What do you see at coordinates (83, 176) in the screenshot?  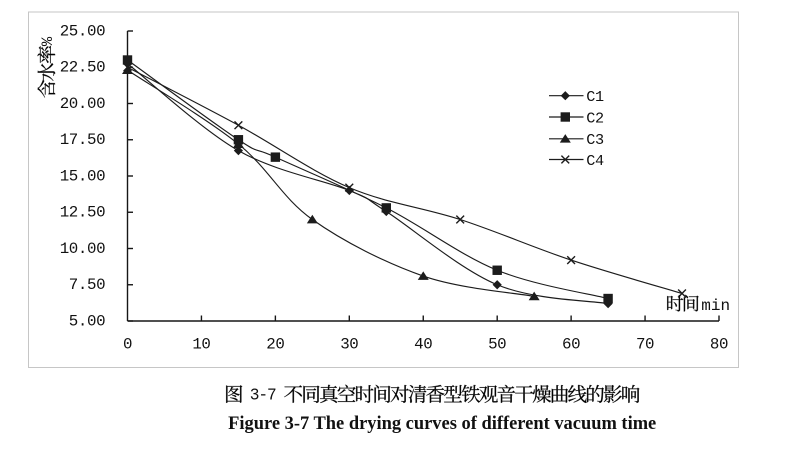 I see `svg-text: 15.00` at bounding box center [83, 176].